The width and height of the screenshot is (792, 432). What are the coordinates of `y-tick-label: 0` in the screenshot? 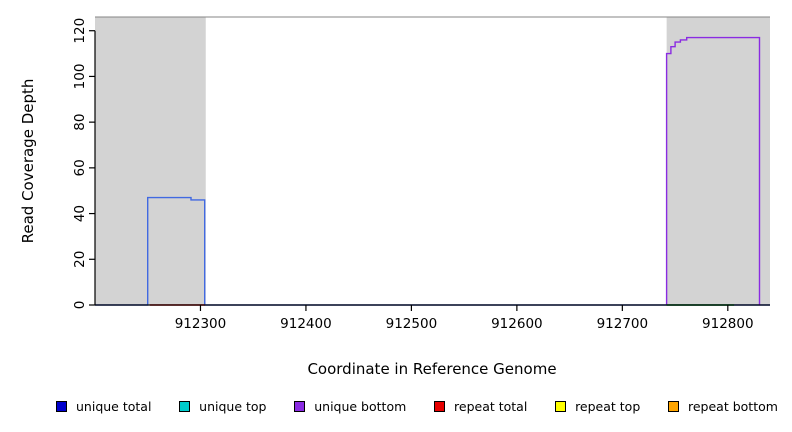 It's located at (80, 305).